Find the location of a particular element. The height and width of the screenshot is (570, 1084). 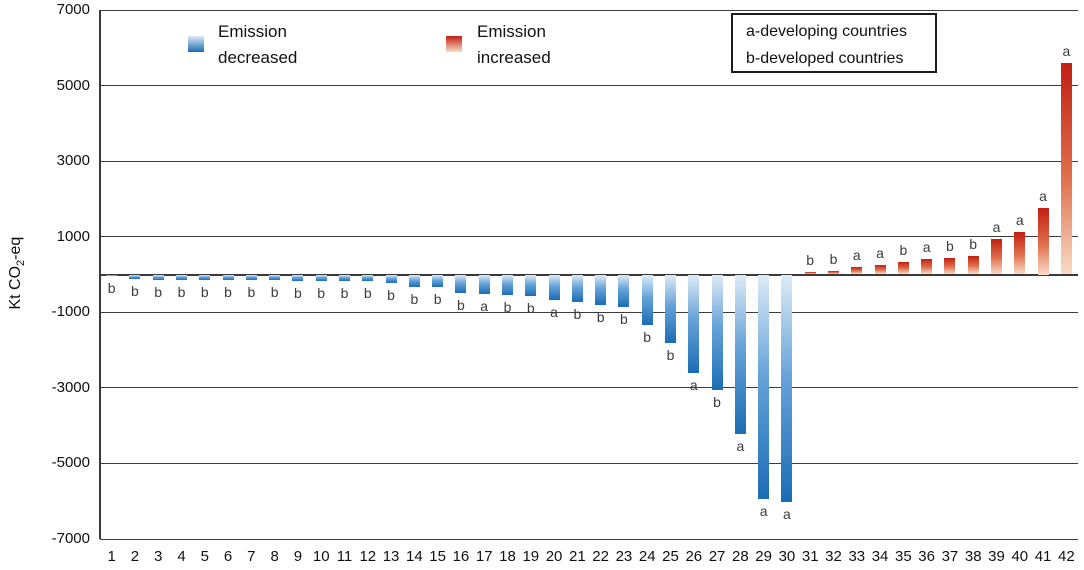

x-tick-label-14: 14 is located at coordinates (414, 556).